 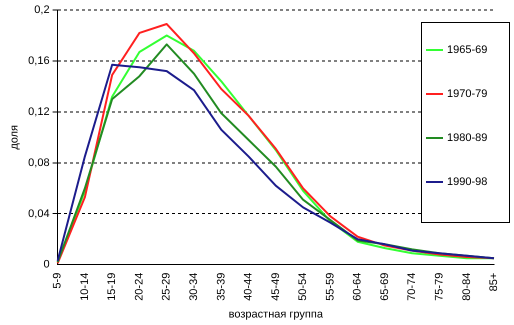 I want to click on legend-label: 1990-98, so click(x=467, y=182).